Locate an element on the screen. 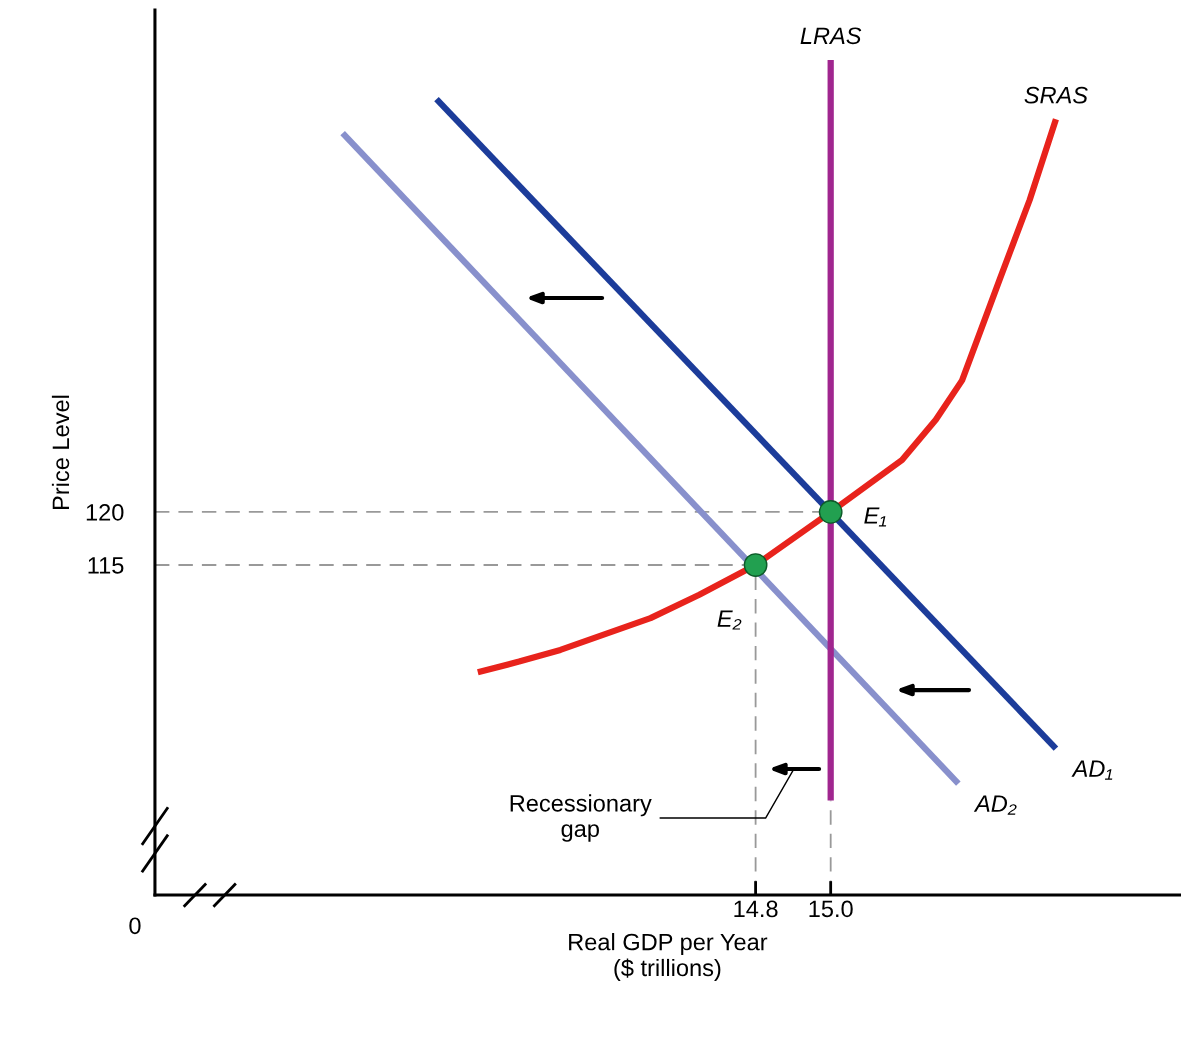  series-label: LRAS is located at coordinates (831, 36).